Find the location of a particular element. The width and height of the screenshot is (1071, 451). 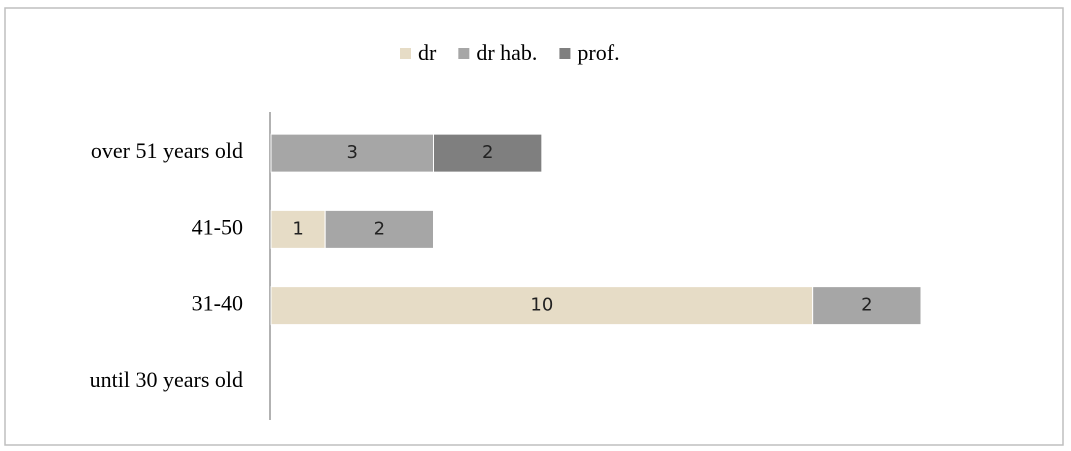

data-label: 1 is located at coordinates (297, 228).